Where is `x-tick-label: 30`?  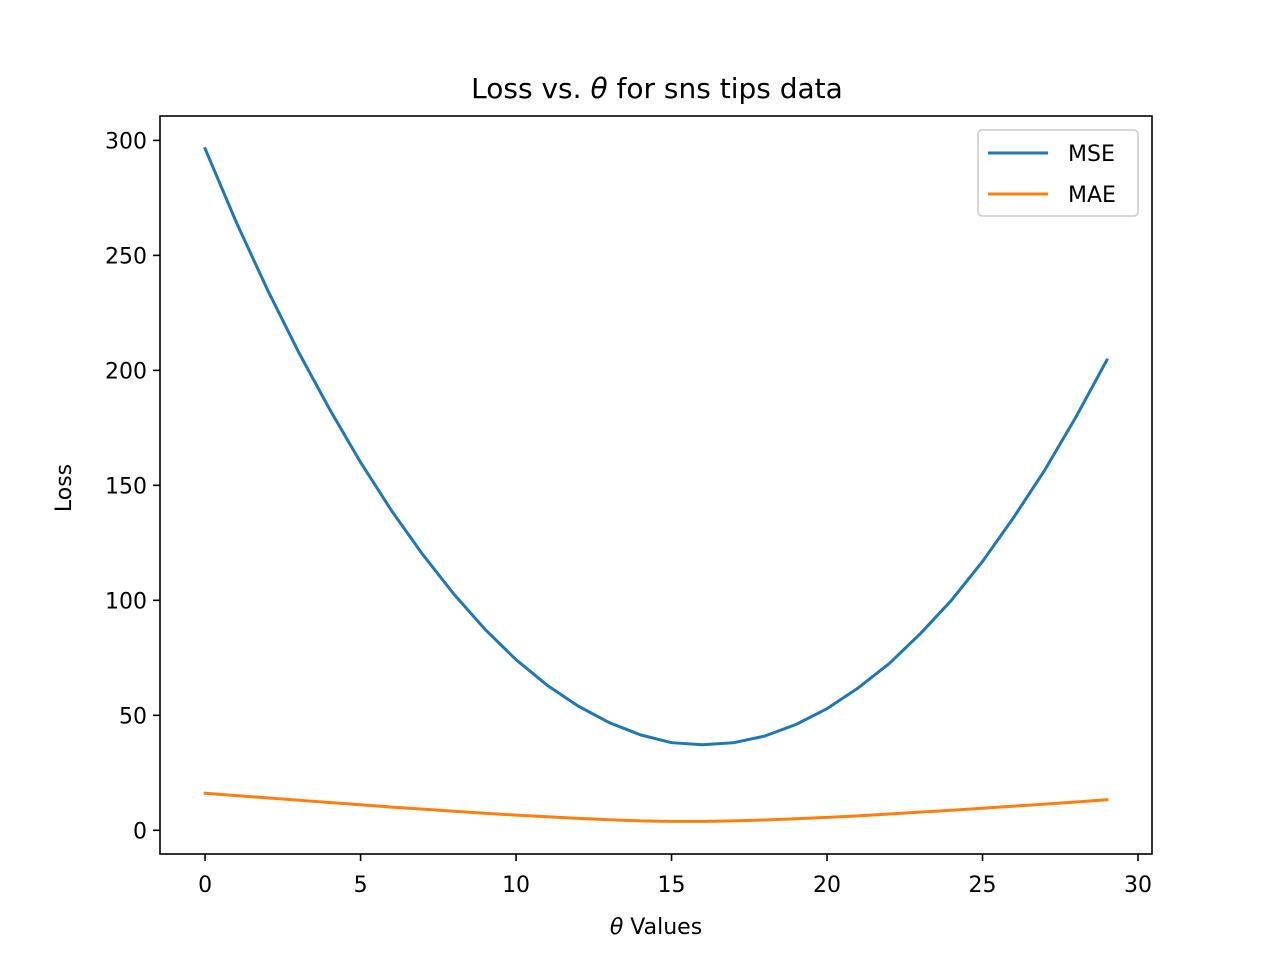
x-tick-label: 30 is located at coordinates (1138, 885).